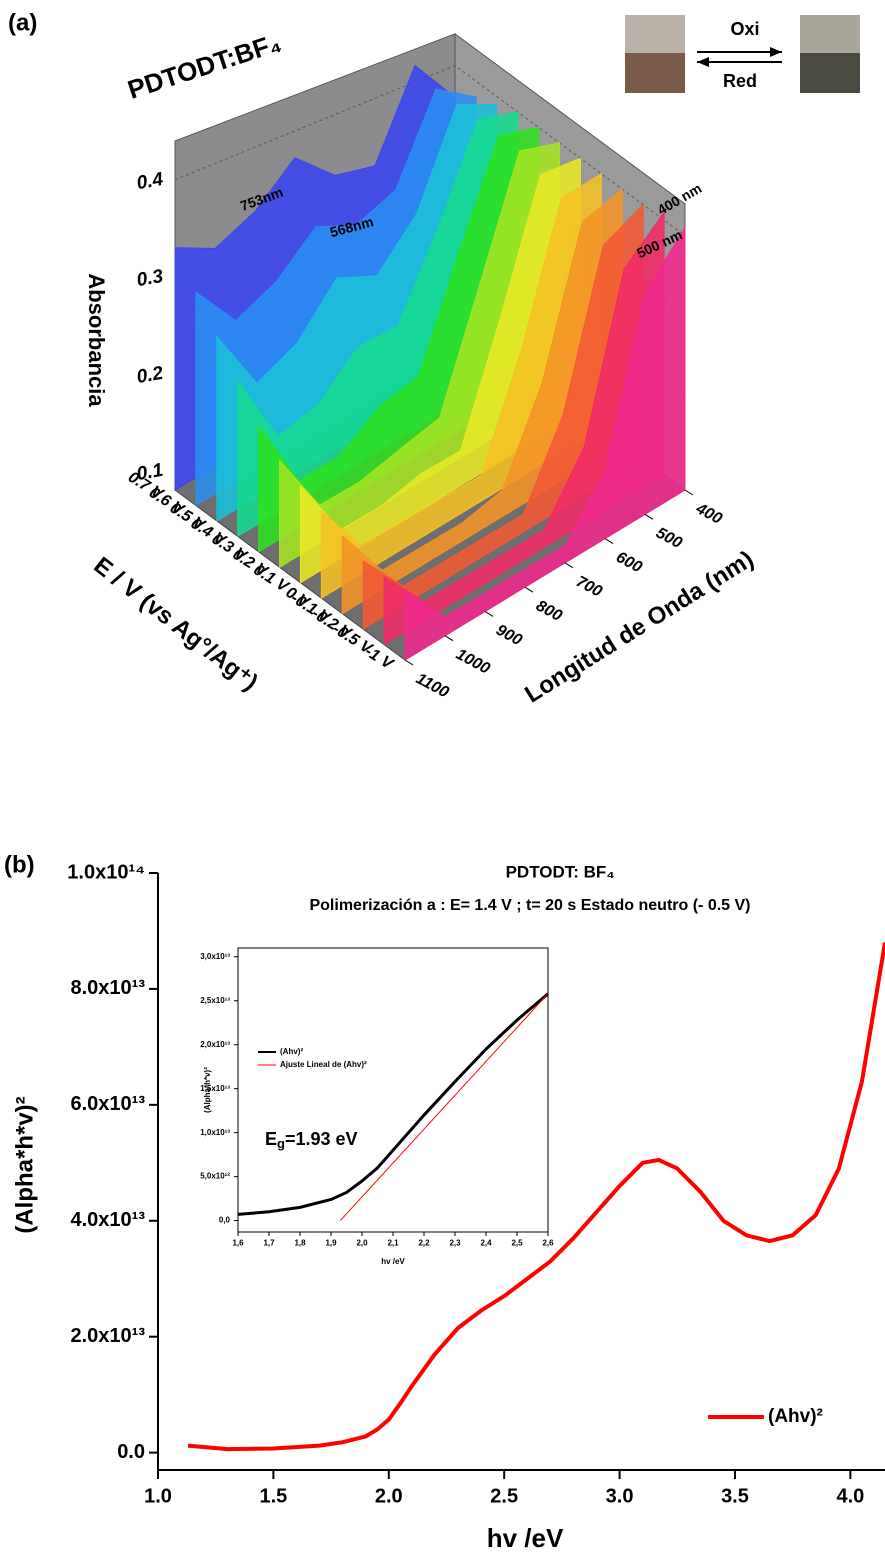 Image resolution: width=885 pixels, height=1560 pixels. I want to click on x-tick-label: 500, so click(669, 539).